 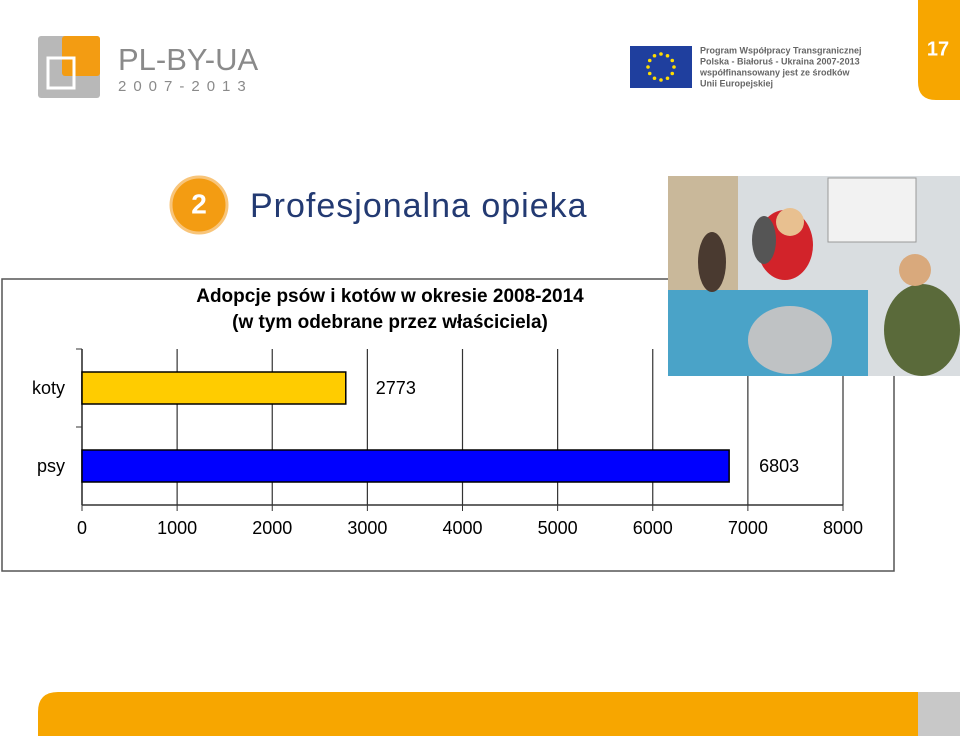 I want to click on program-line: Polska - Białoruś - Ukraina 2007-2013, so click(x=780, y=61).